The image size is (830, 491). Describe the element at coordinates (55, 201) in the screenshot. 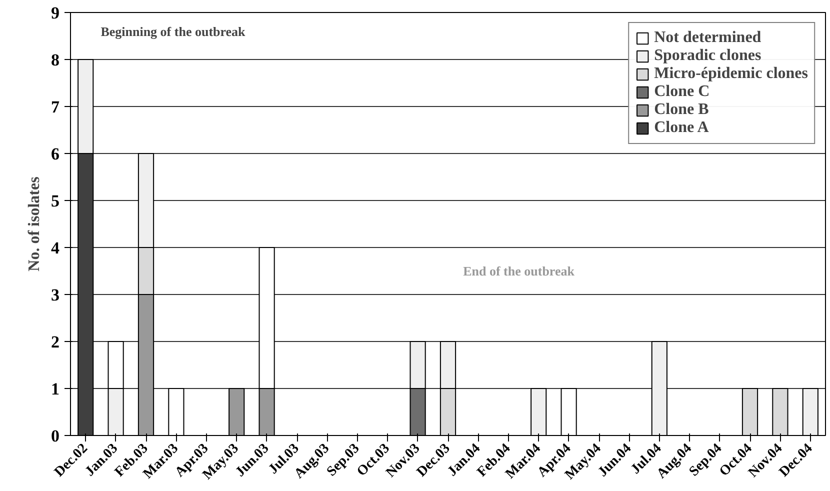

I see `y-tick-label: 5` at that location.